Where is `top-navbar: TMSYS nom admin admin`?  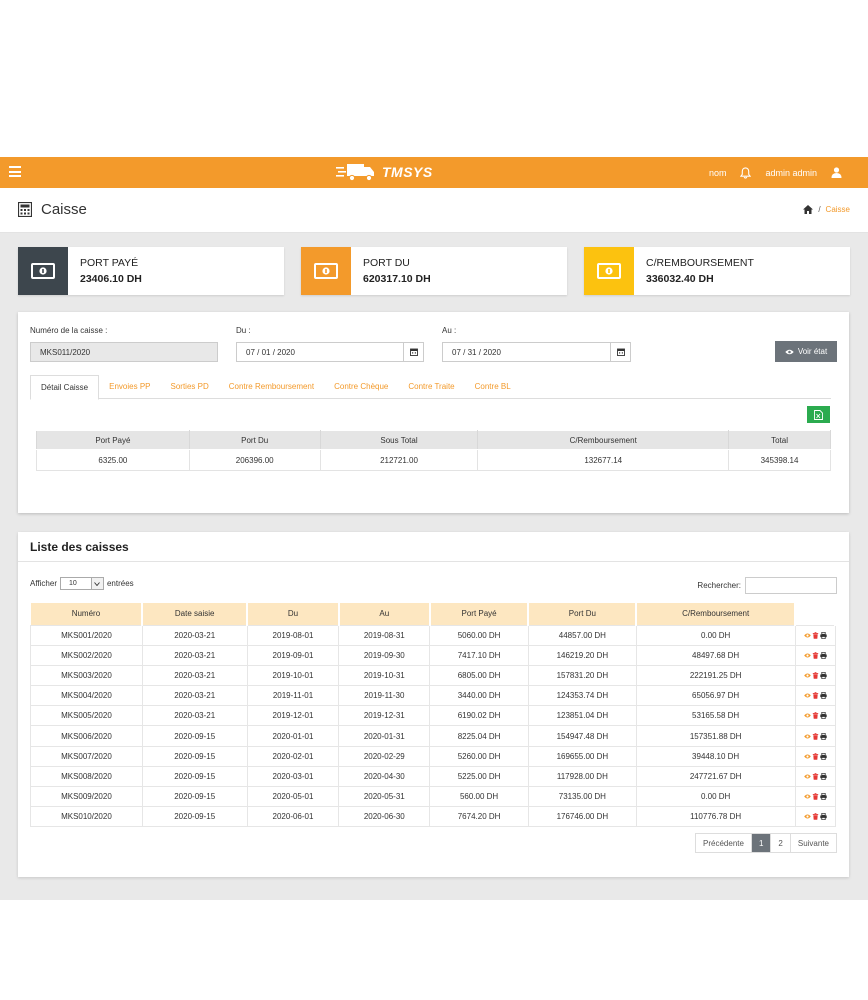
top-navbar: TMSYS nom admin admin is located at coordinates (434, 172).